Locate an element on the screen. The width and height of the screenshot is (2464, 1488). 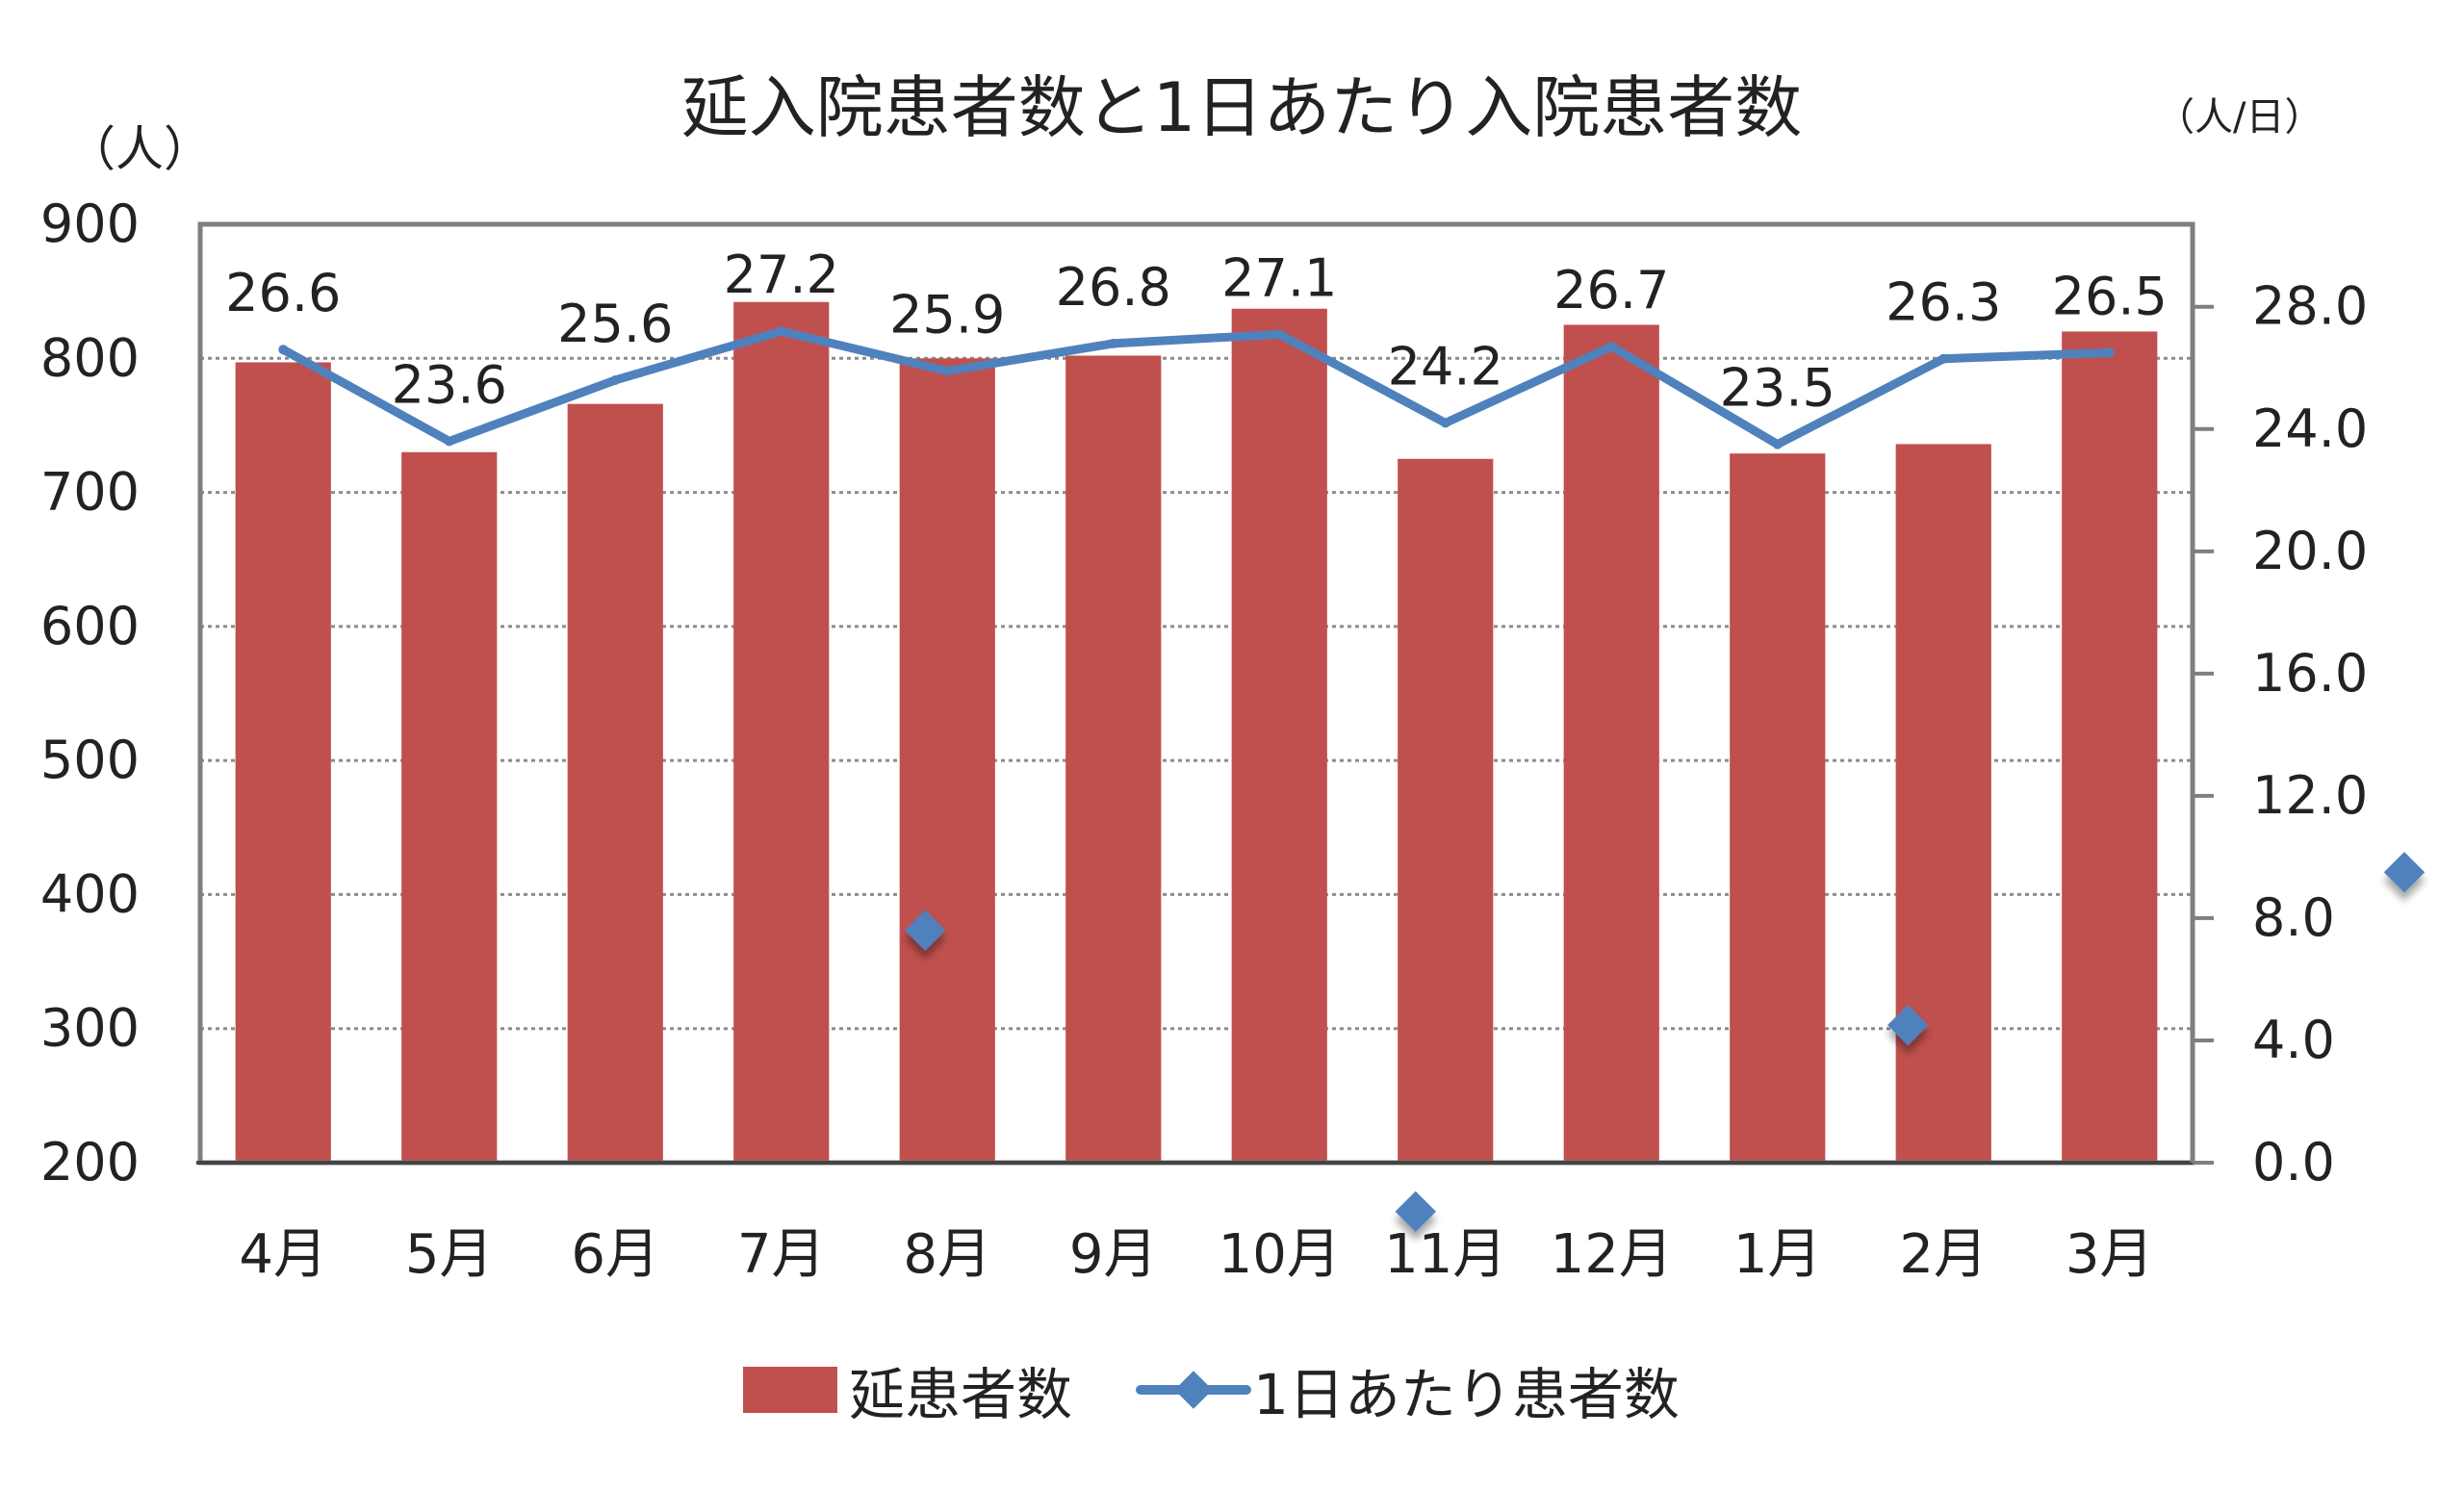
left-tick-label: 700 is located at coordinates (90, 493).